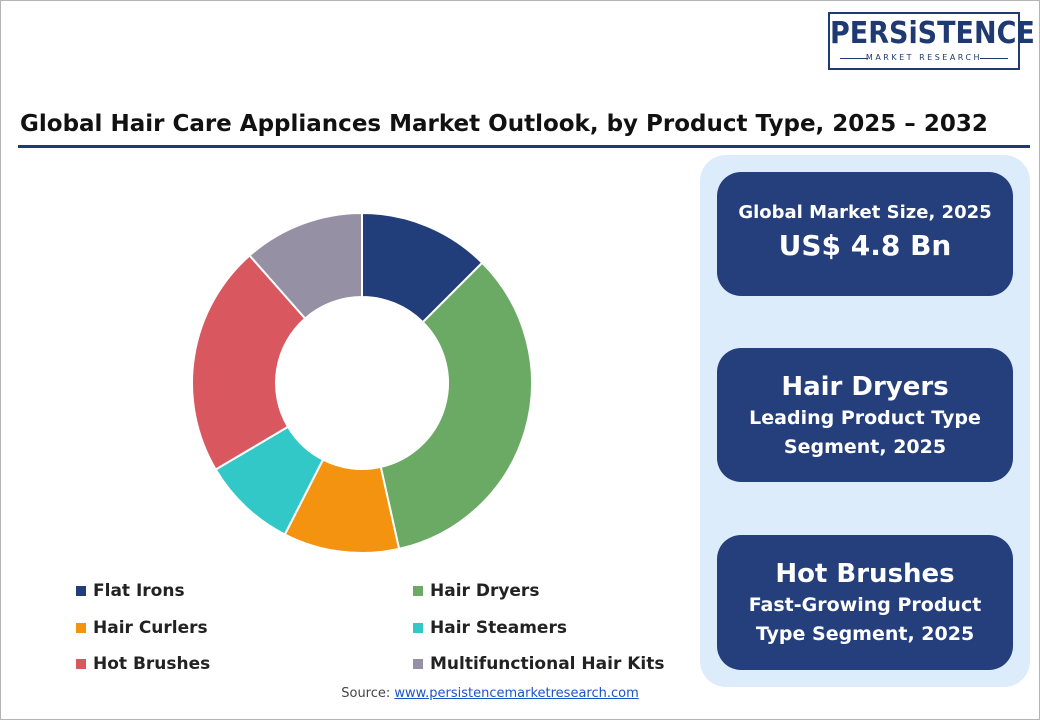 The width and height of the screenshot is (1040, 720). I want to click on fast-growing-line1: Fast-Growing Product, so click(865, 605).